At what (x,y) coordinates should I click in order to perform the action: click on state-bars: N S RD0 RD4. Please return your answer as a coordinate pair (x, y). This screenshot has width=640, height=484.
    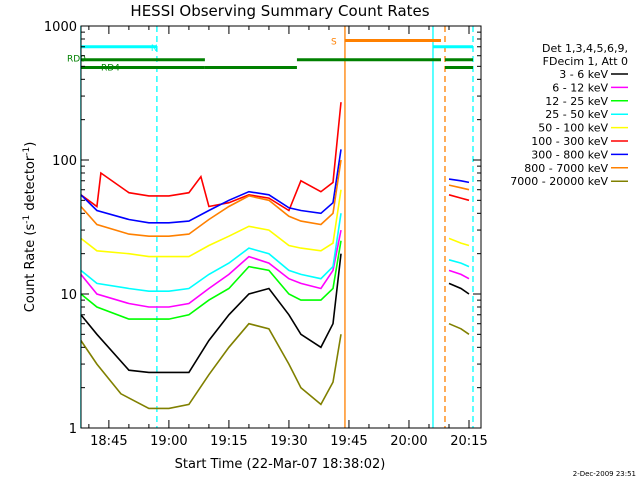
    Looking at the image, I should click on (270, 55).